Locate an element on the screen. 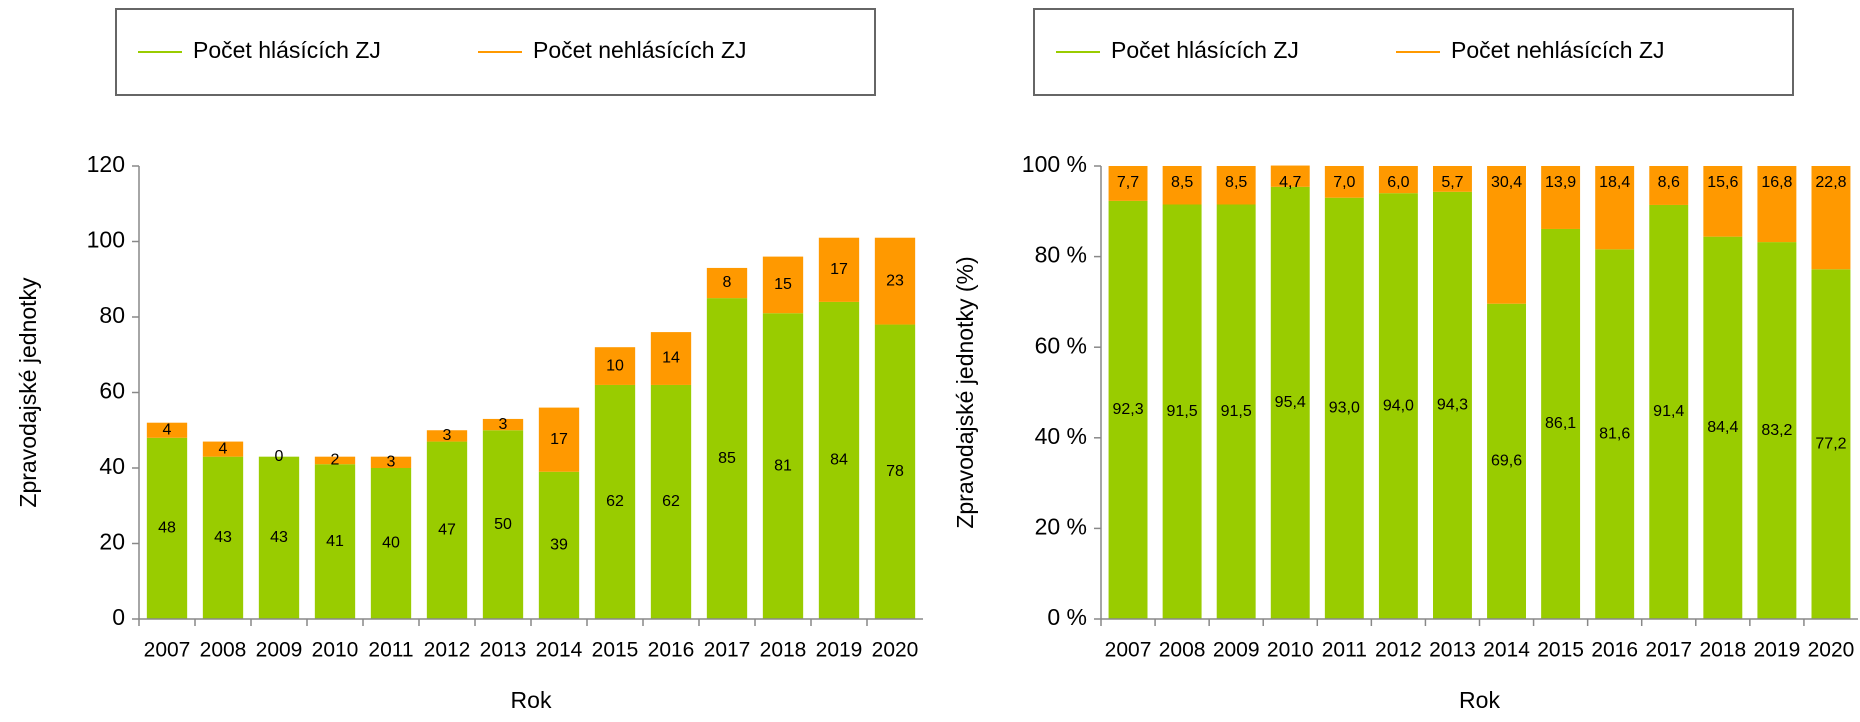 The height and width of the screenshot is (722, 1860). data-label: 10 is located at coordinates (615, 365).